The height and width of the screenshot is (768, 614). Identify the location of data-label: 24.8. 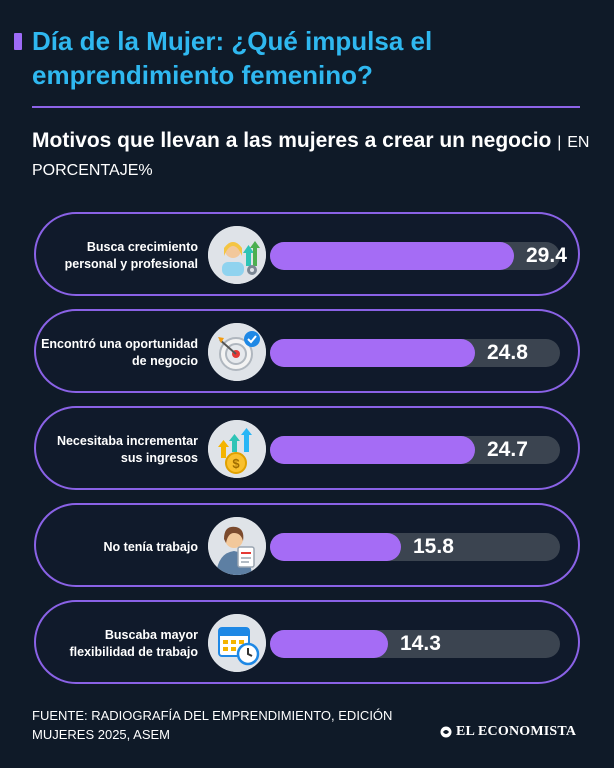
(507, 352).